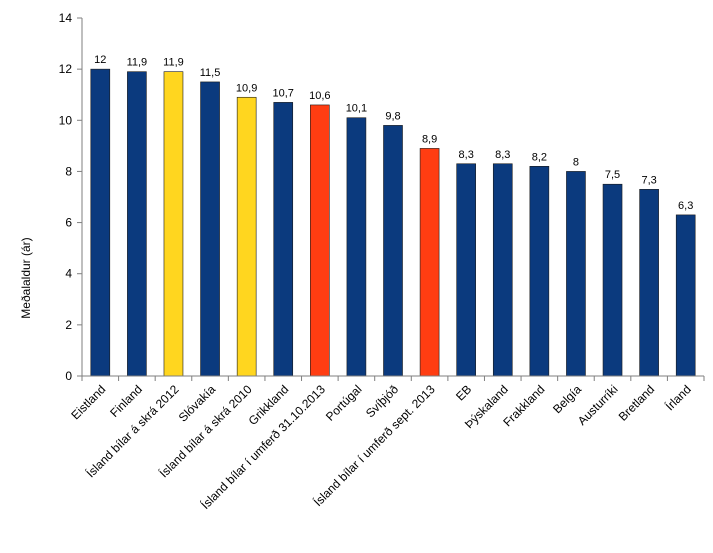  Describe the element at coordinates (576, 162) in the screenshot. I see `data-label: 8` at that location.